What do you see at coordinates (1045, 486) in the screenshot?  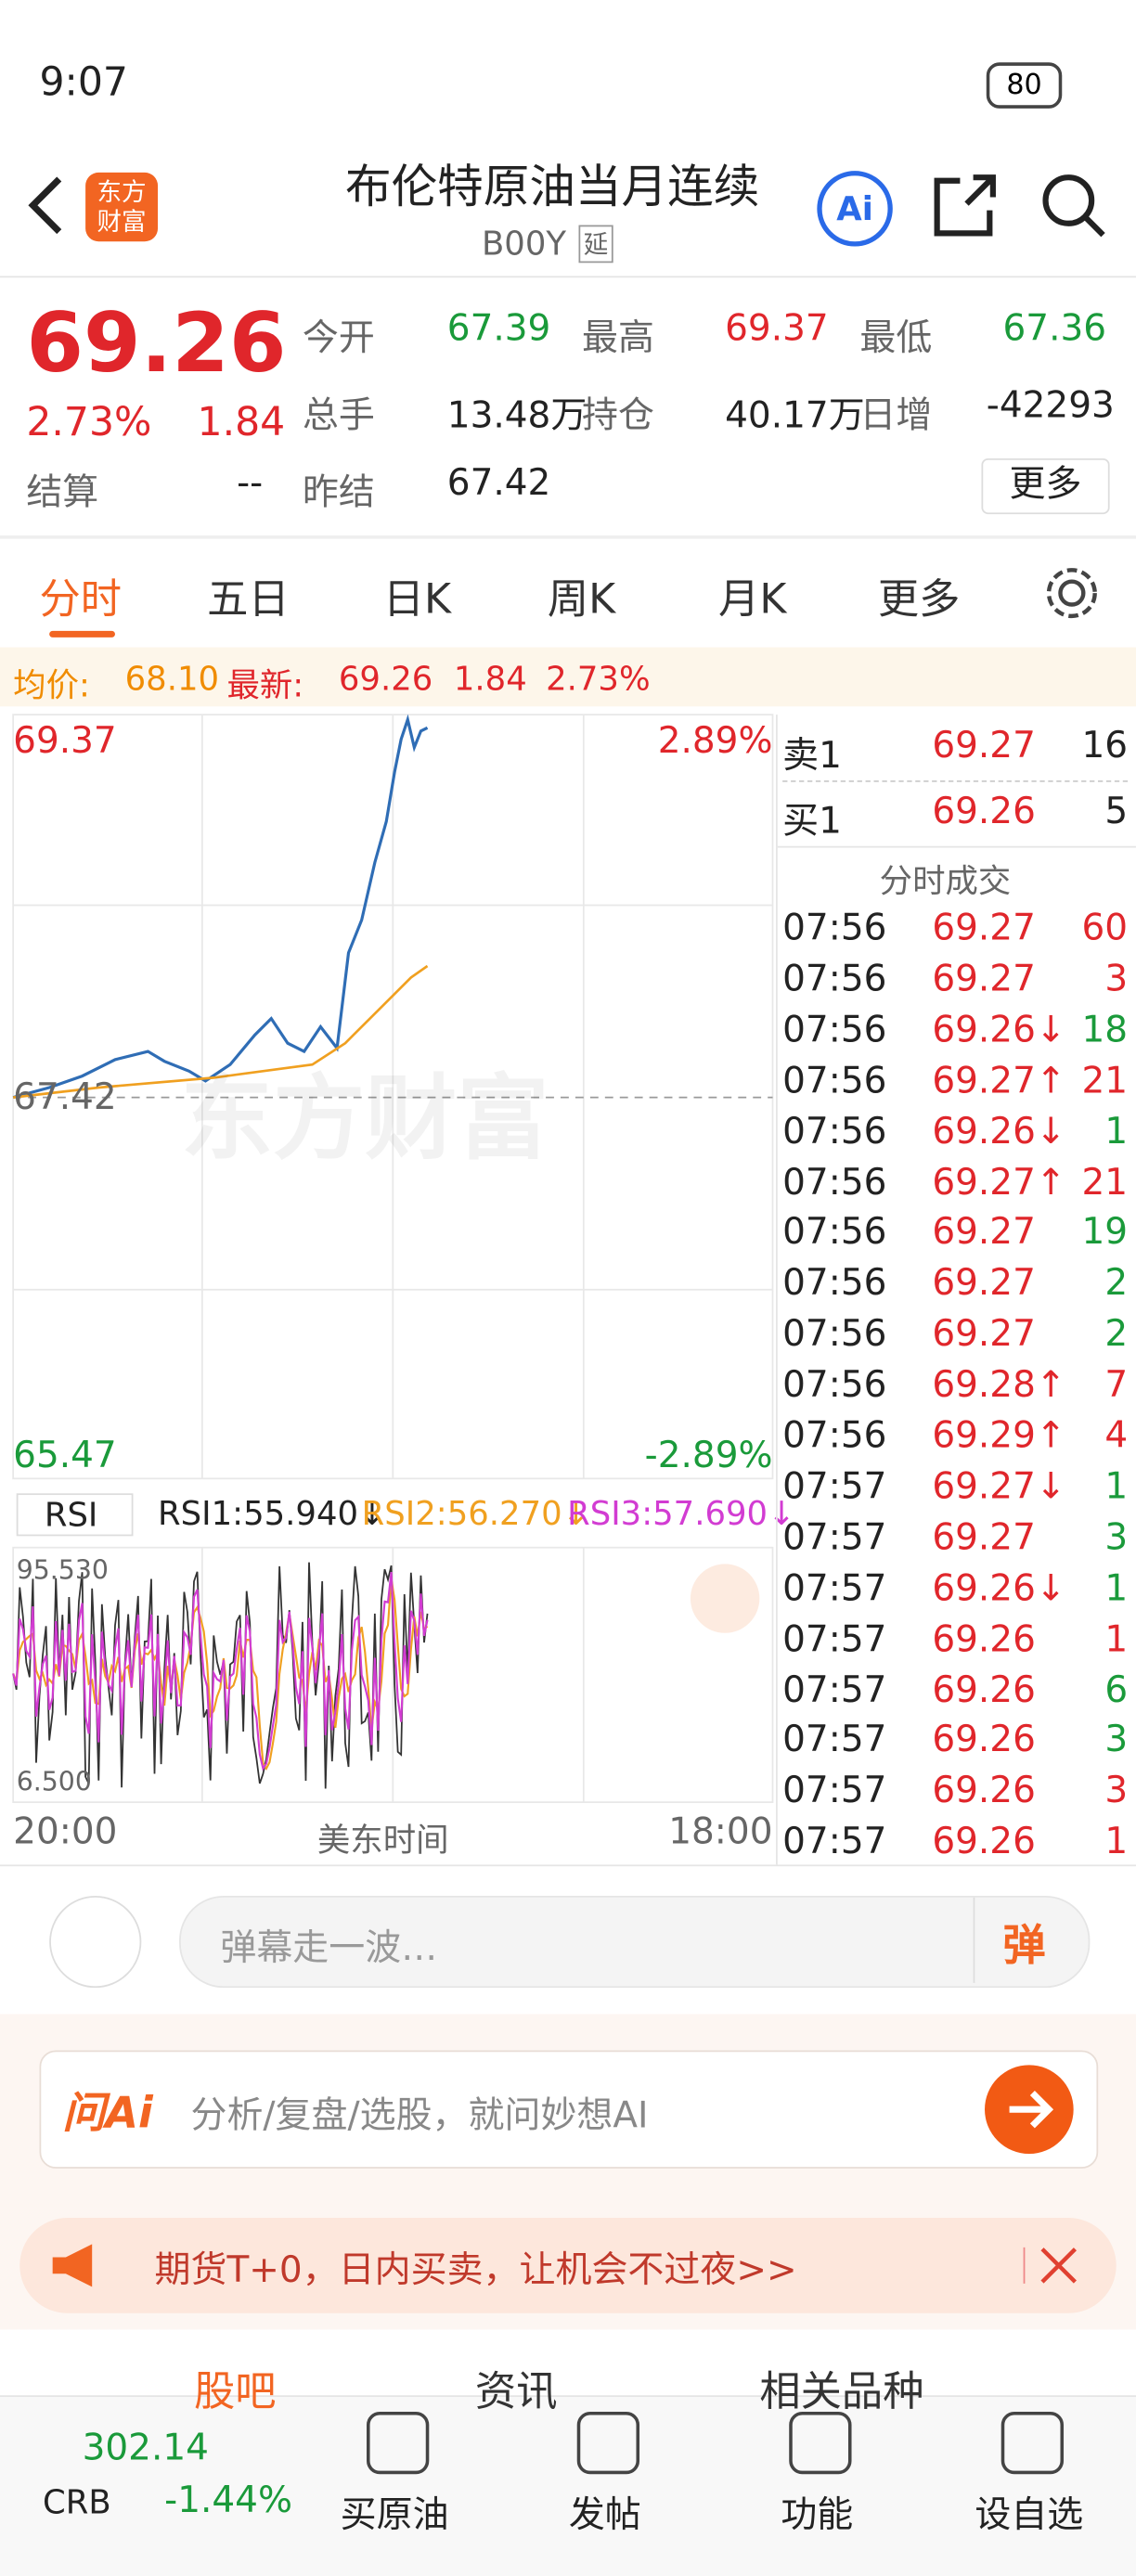 I see `more-button: 更多` at bounding box center [1045, 486].